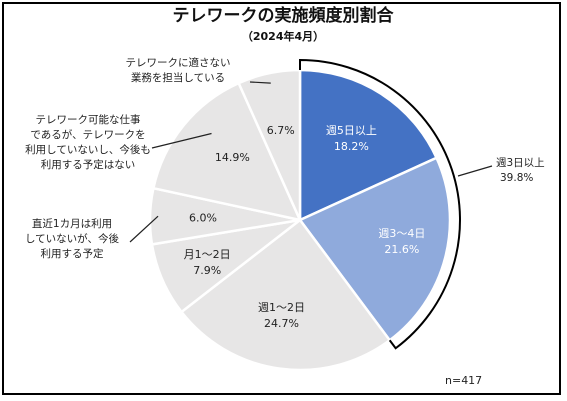 Image resolution: width=567 pixels, height=401 pixels. Describe the element at coordinates (351, 138) in the screenshot. I see `slice-label-0: 週5日以上 18.2%` at that location.